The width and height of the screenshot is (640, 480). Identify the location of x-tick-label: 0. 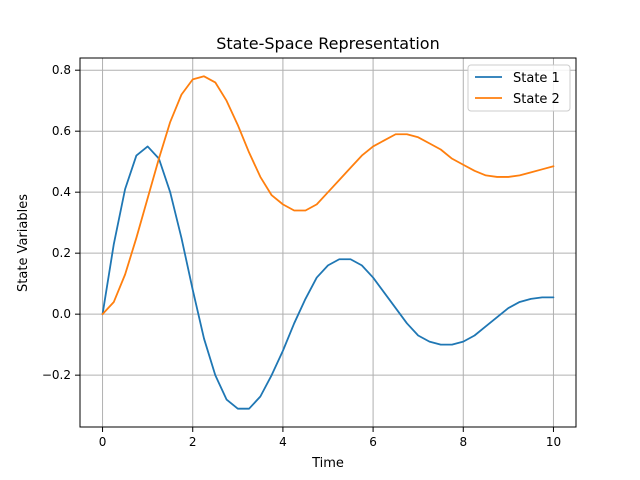
(103, 442).